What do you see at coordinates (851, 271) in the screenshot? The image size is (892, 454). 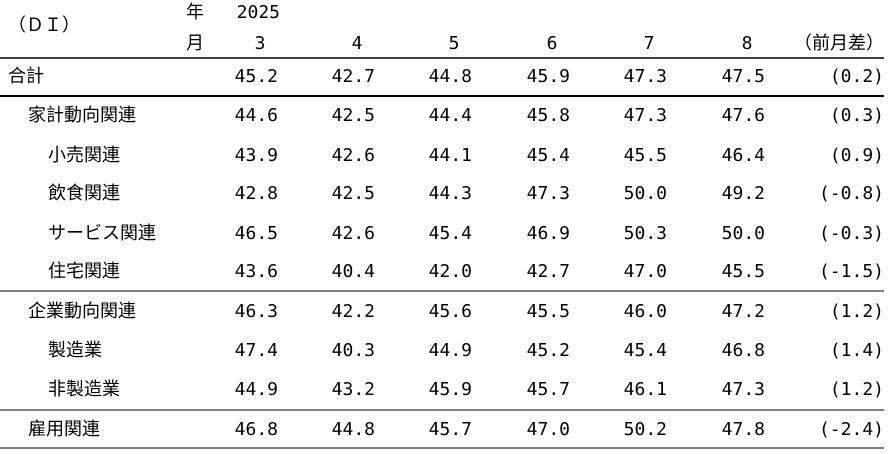 I see `cell-diff: (-1.5)` at bounding box center [851, 271].